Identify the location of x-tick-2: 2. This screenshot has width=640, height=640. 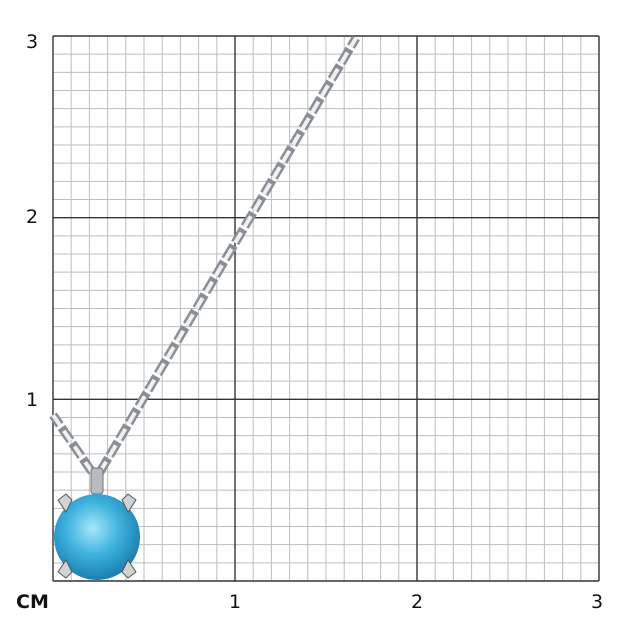
(417, 602).